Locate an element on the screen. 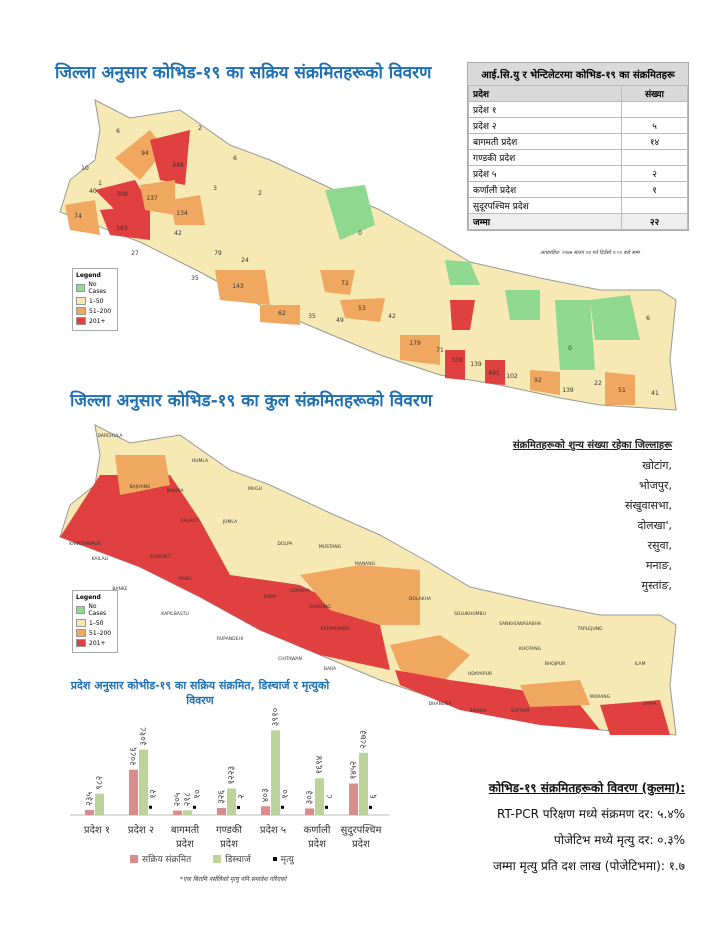  map1-label: 40 is located at coordinates (93, 191).